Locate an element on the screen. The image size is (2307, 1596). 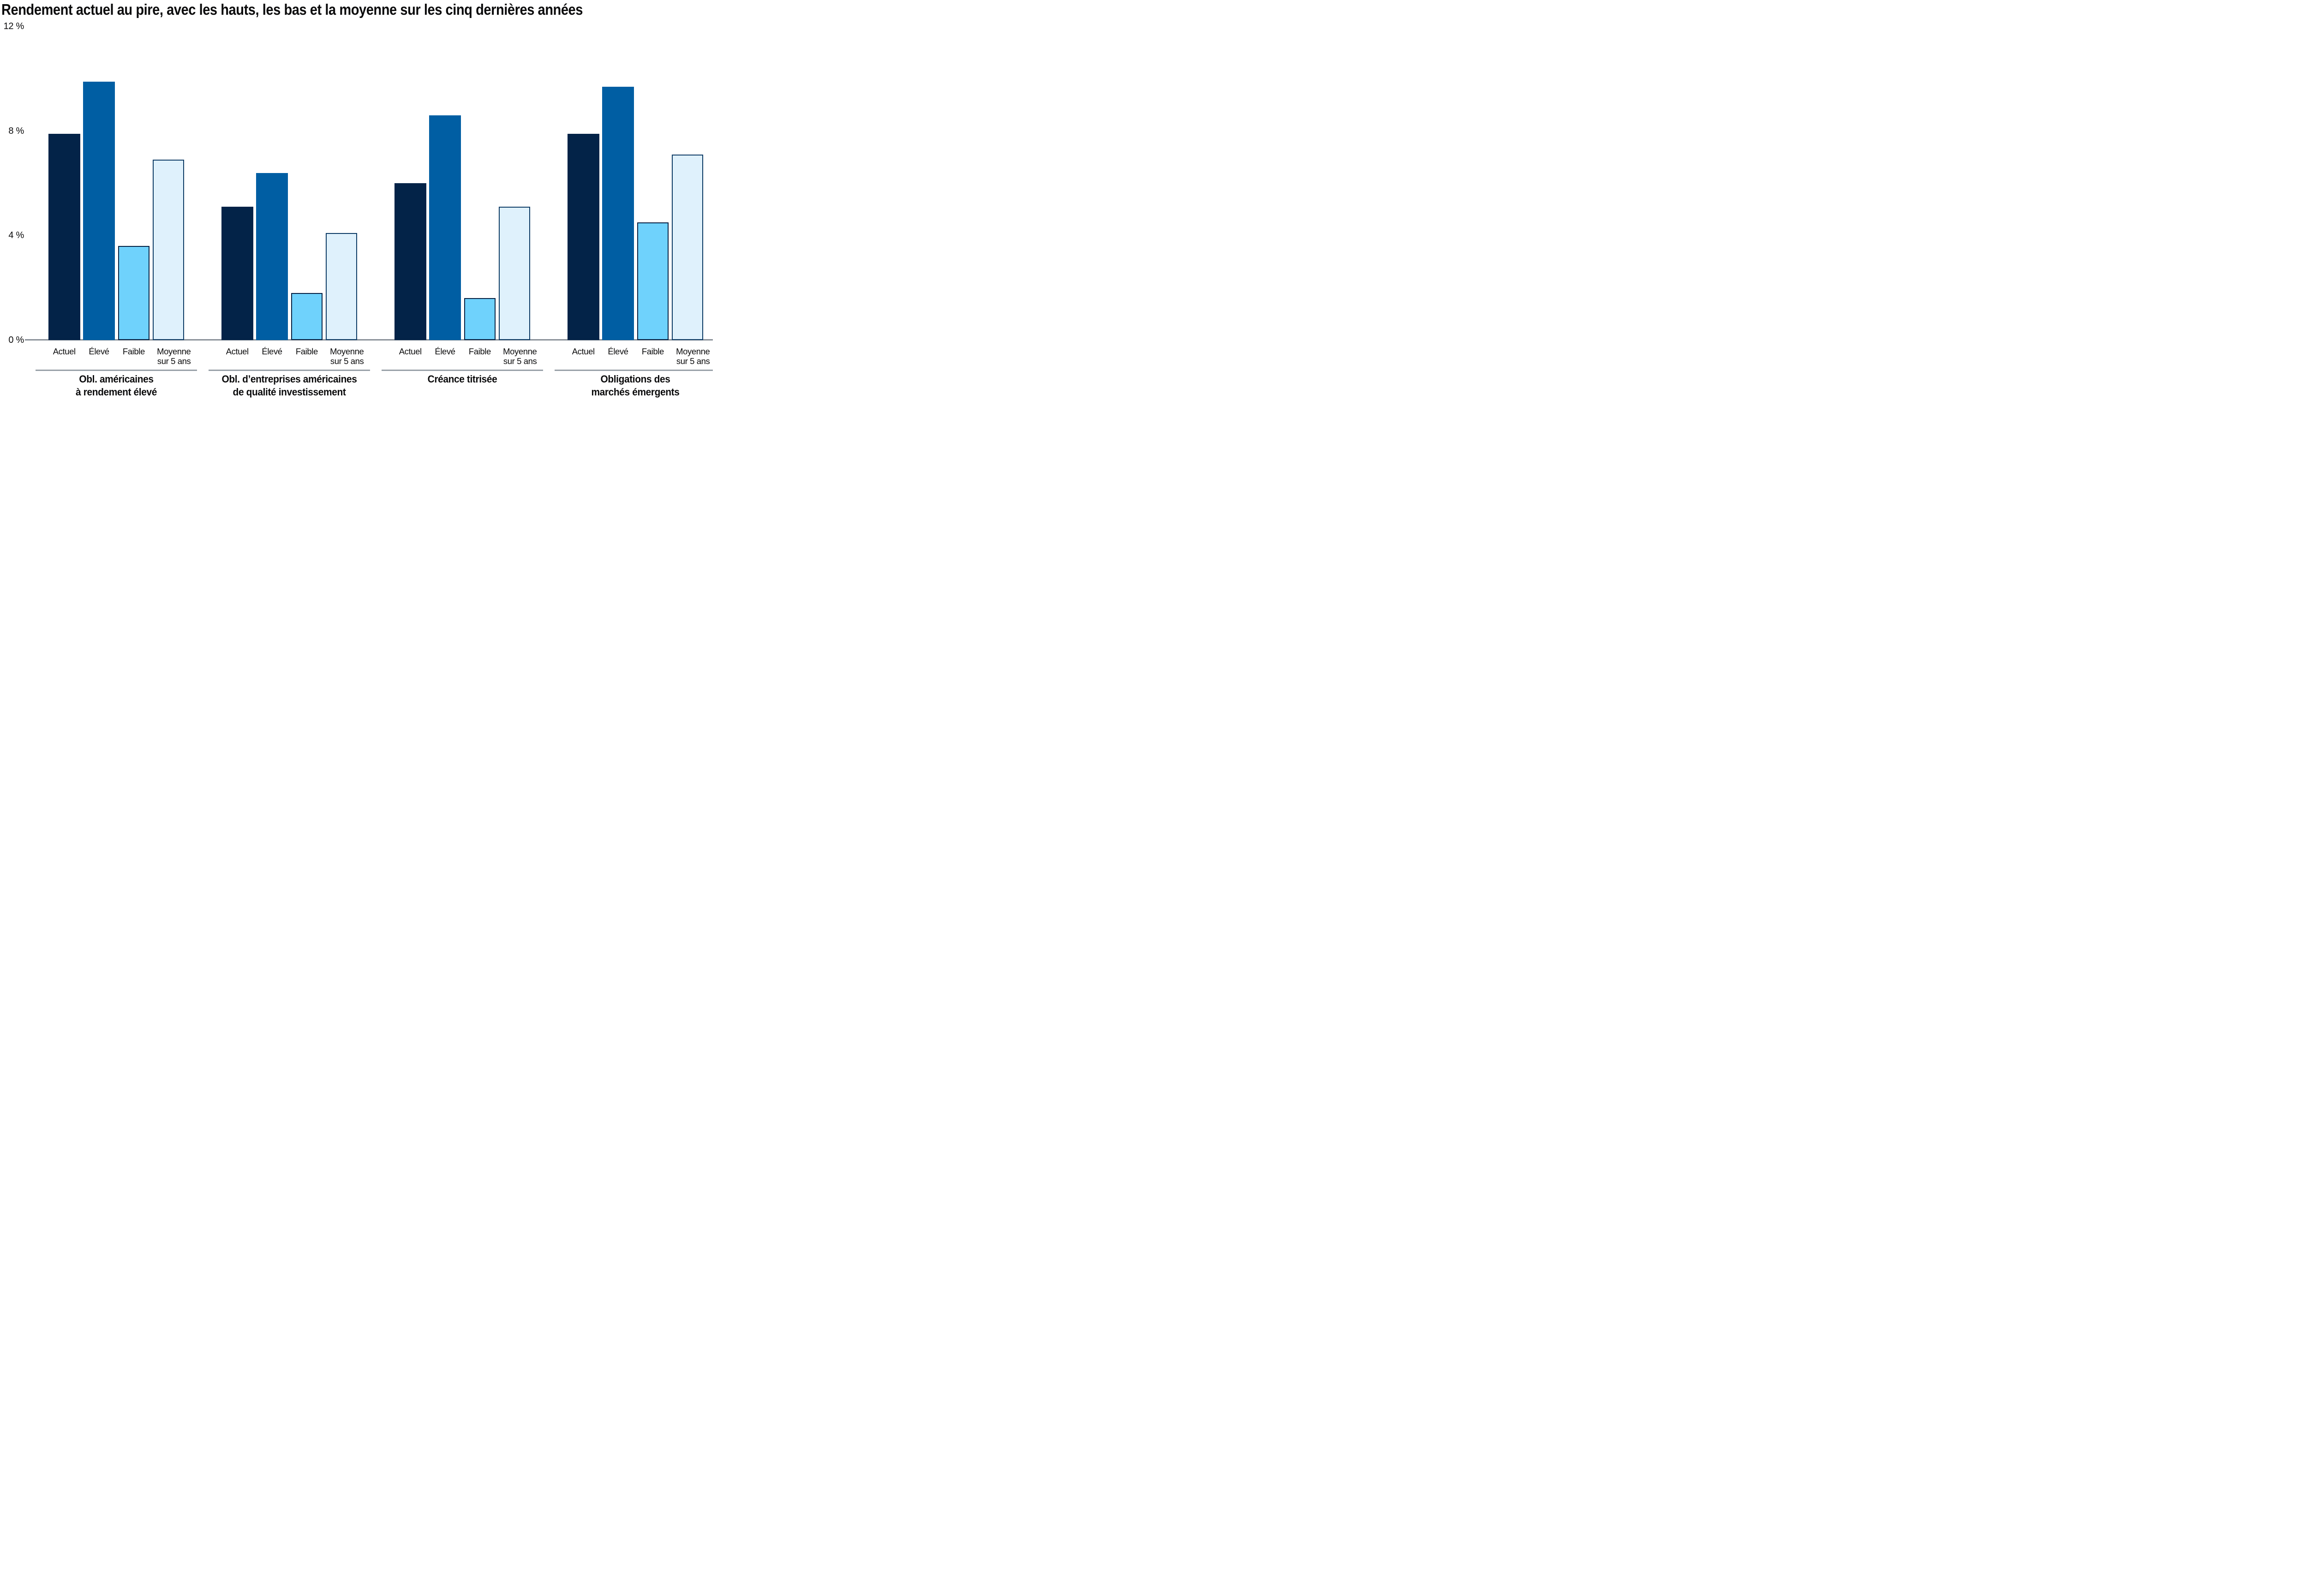
x-axis-line is located at coordinates (369, 340).